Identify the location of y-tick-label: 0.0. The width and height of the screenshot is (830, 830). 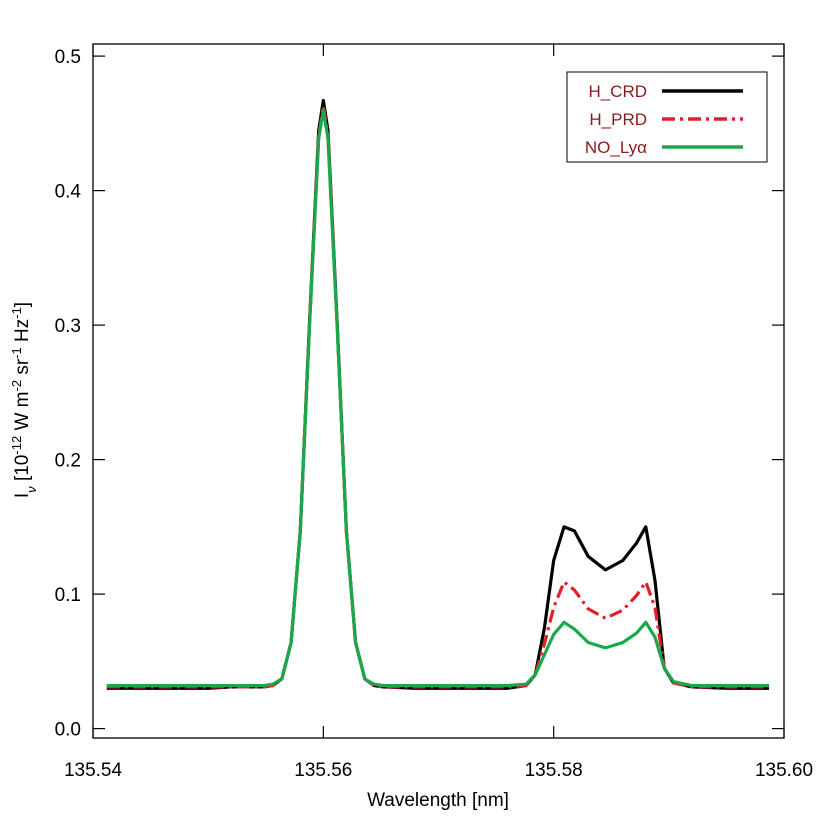
(68, 730).